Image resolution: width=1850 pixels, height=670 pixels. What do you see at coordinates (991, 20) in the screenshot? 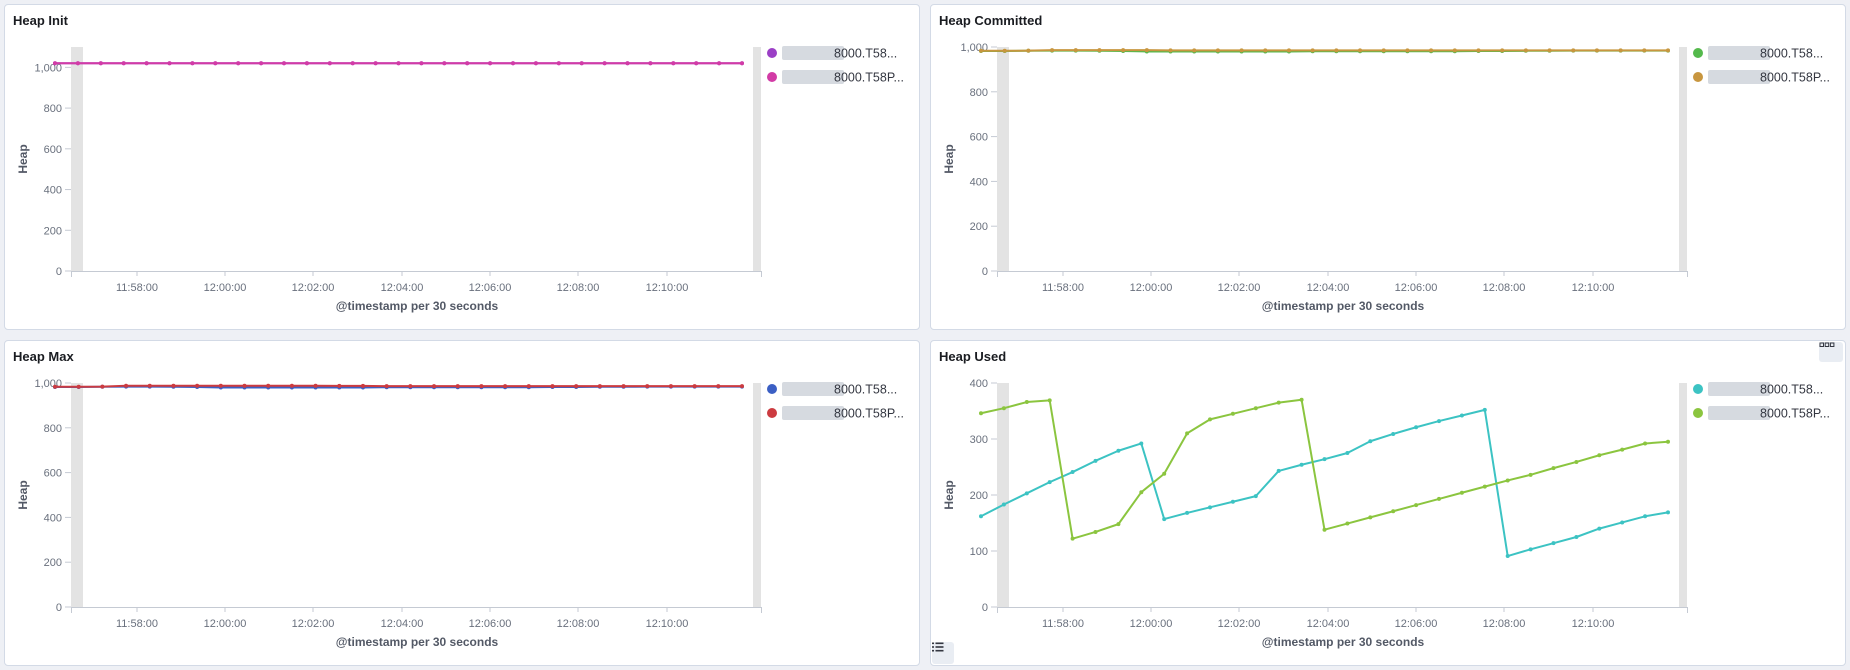
I see `panel-title: Heap Committed` at bounding box center [991, 20].